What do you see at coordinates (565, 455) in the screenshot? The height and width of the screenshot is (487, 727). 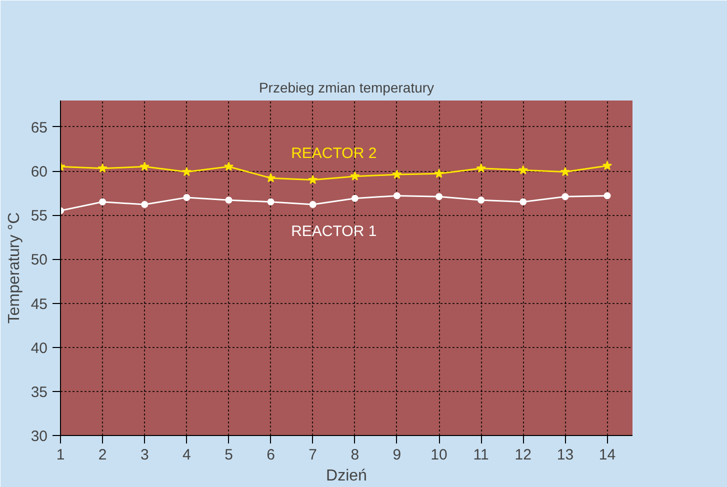 I see `x-tick-label: 13` at bounding box center [565, 455].